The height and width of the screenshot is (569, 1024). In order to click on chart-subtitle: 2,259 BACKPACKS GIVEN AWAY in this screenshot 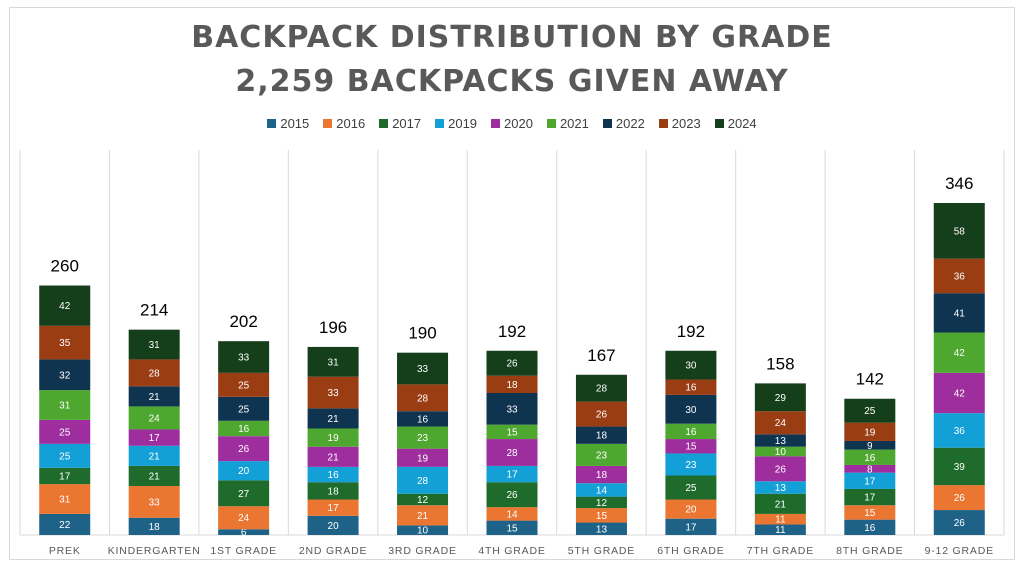, I will do `click(512, 81)`.